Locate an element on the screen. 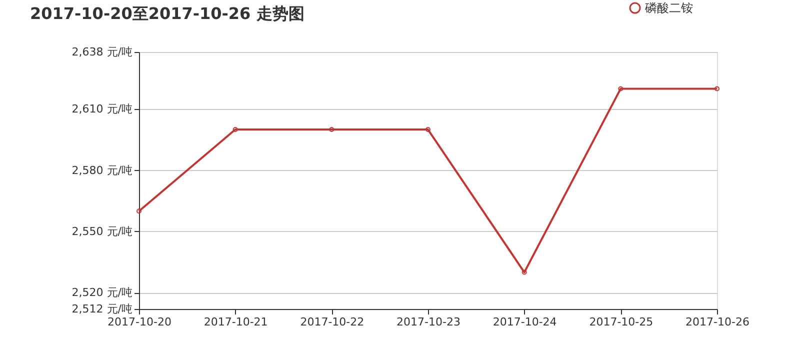 Image resolution: width=798 pixels, height=337 pixels. chart-title: 2017-10-20至2017-10-26 走势图 is located at coordinates (167, 13).